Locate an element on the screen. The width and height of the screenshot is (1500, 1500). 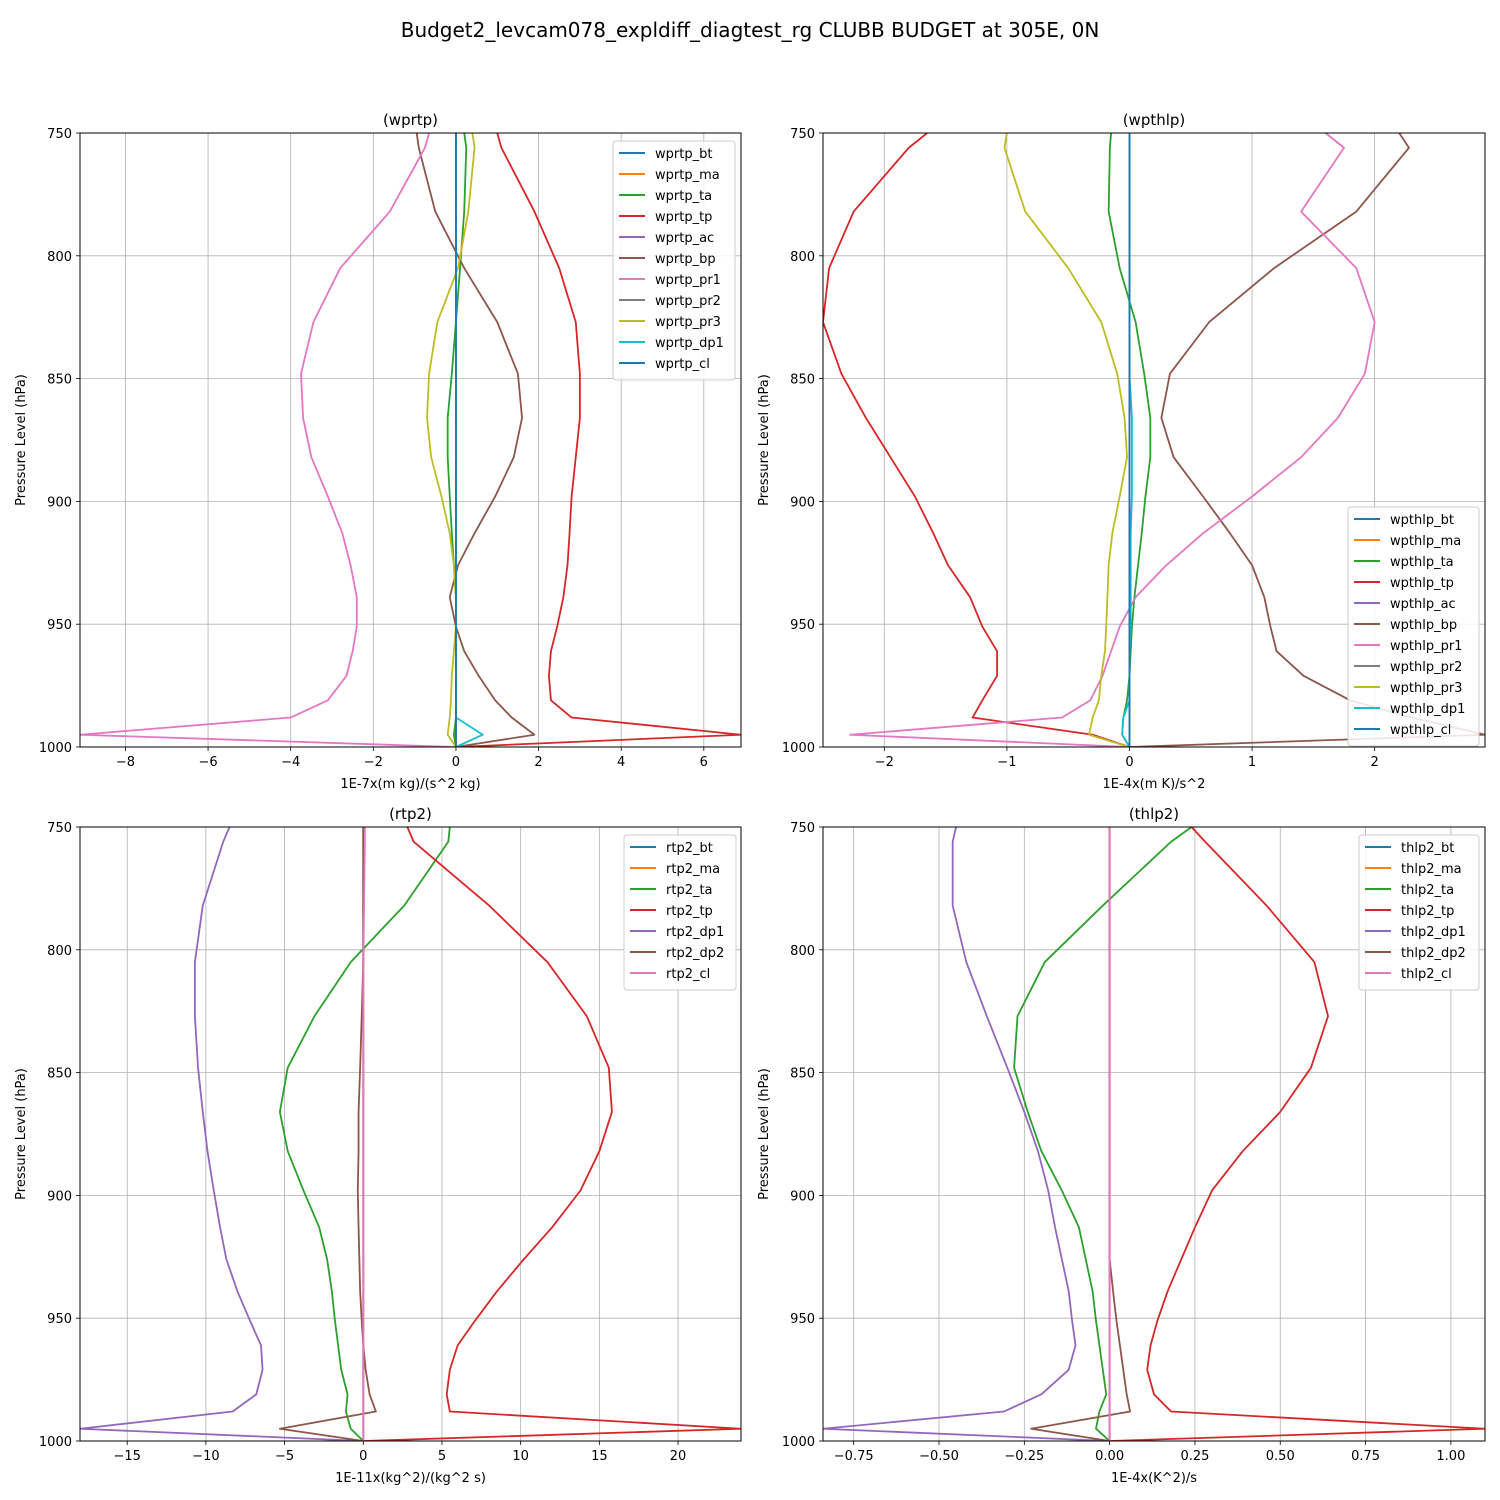
legend-label: wprtp_pr1 is located at coordinates (688, 280).